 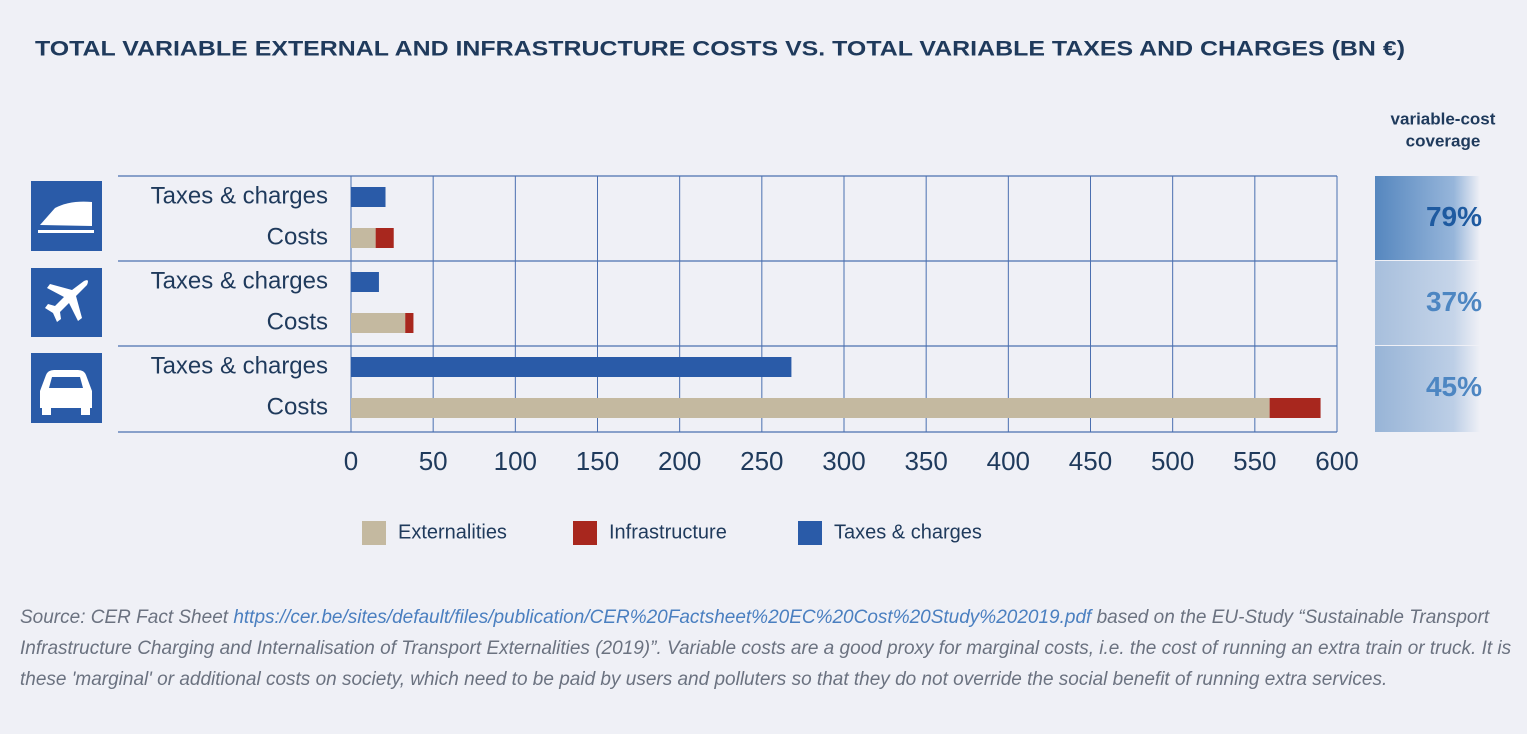 What do you see at coordinates (1443, 140) in the screenshot?
I see `coverage-title: coverage` at bounding box center [1443, 140].